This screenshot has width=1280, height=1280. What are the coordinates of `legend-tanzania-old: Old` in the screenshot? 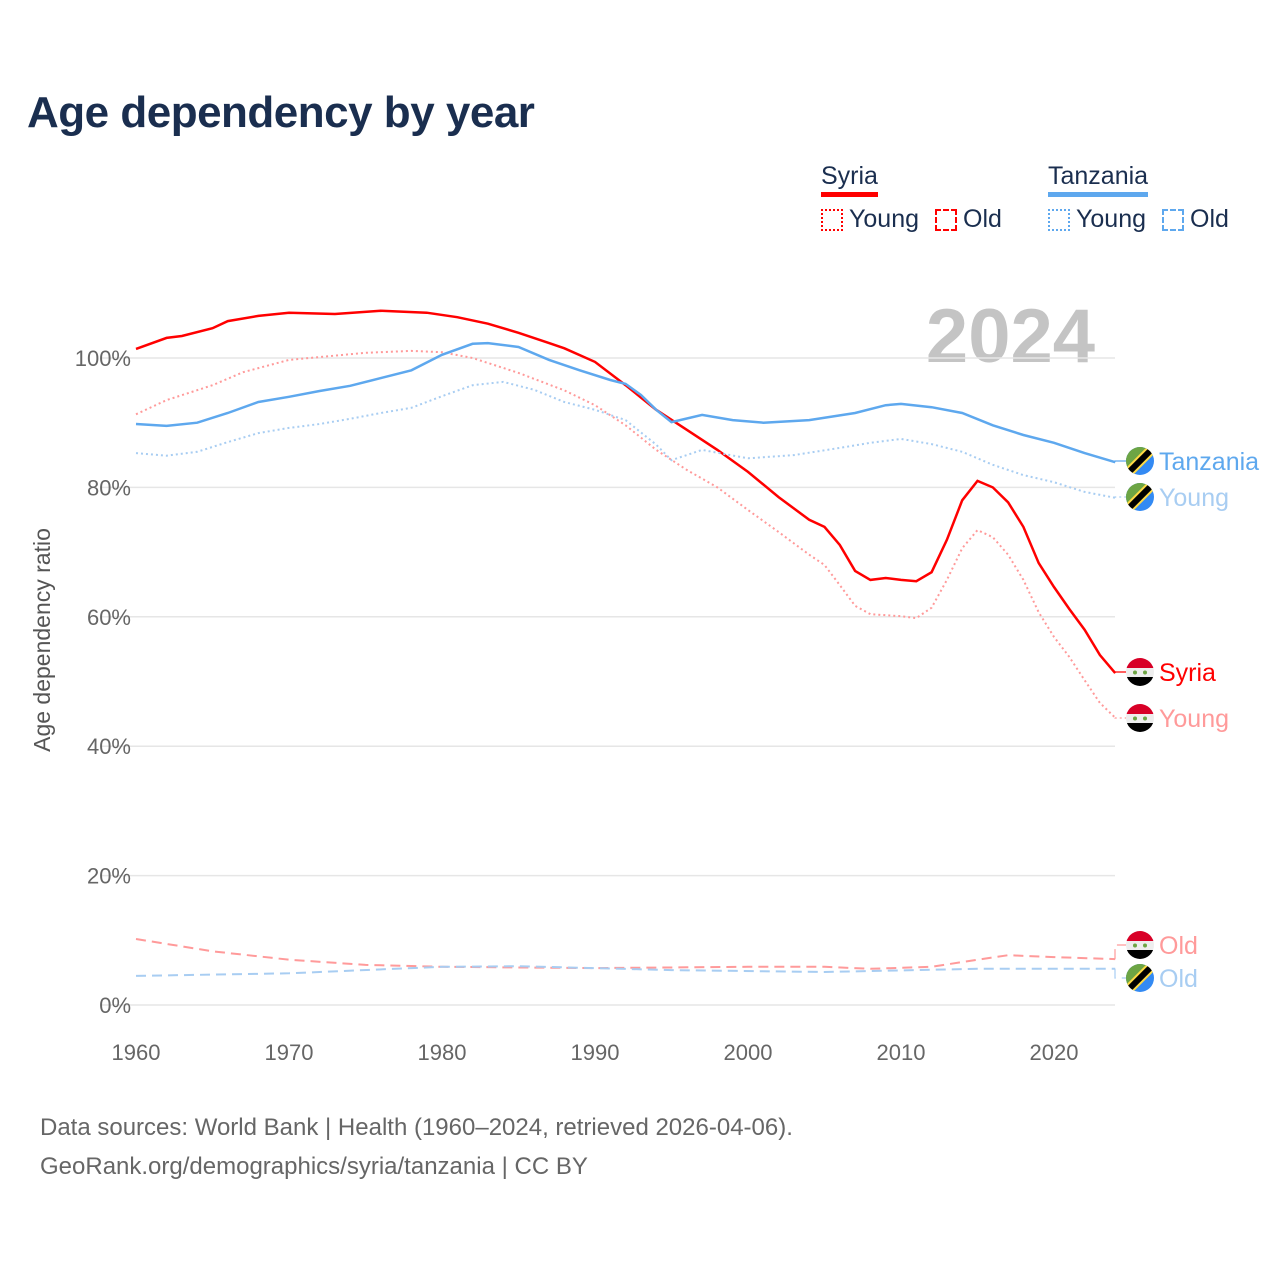 It's located at (1195, 219).